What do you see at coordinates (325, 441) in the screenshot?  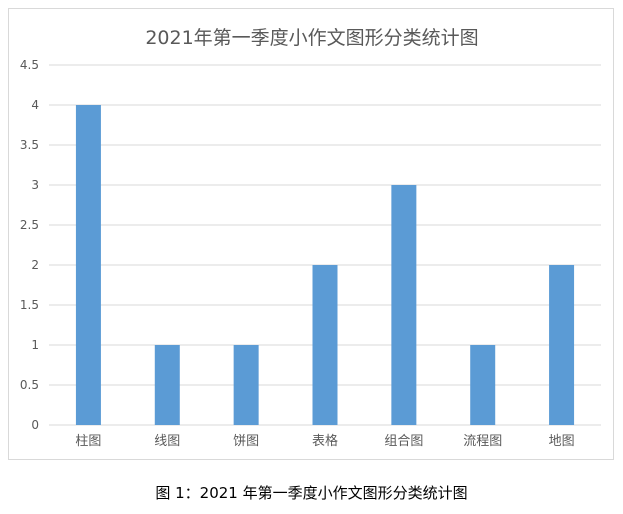 I see `x-tick-label: 表格` at bounding box center [325, 441].